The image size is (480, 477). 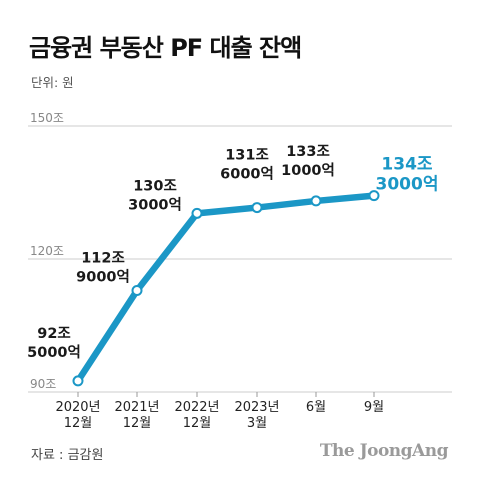 I want to click on x-tick-label: 2021년, so click(x=136, y=407).